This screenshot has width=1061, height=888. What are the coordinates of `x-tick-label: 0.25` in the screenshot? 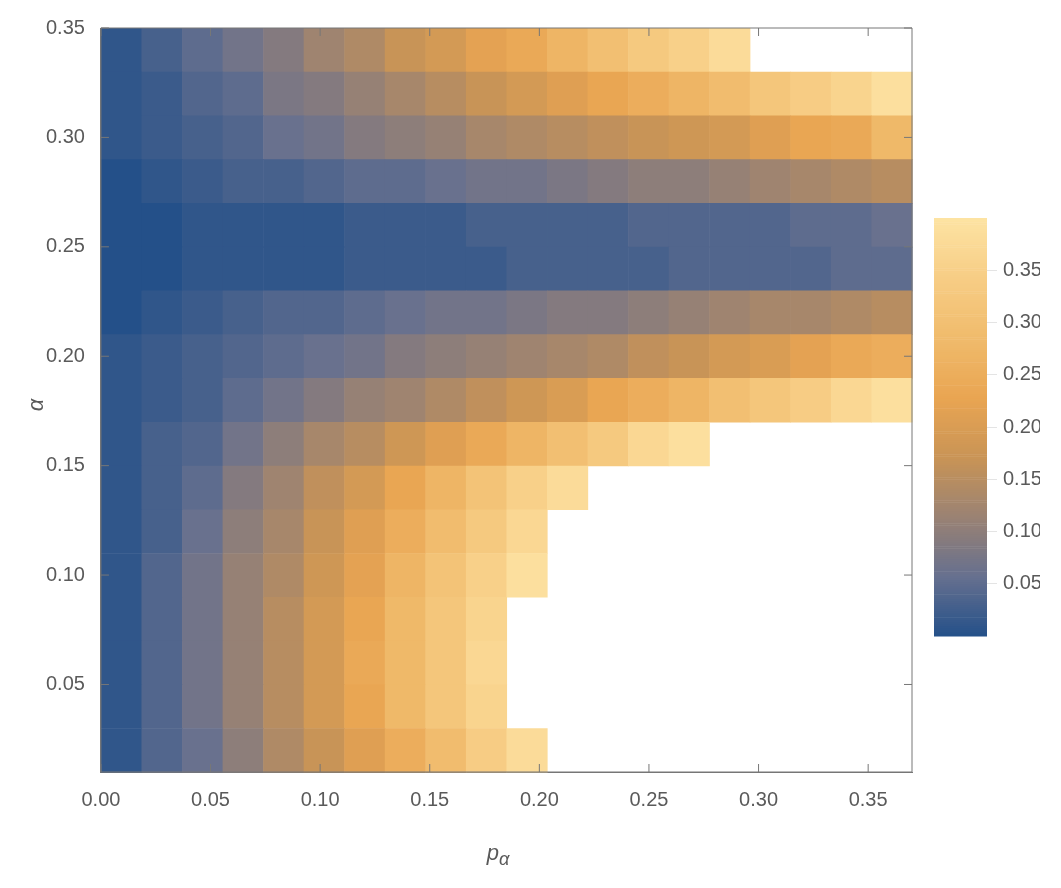 It's located at (649, 798).